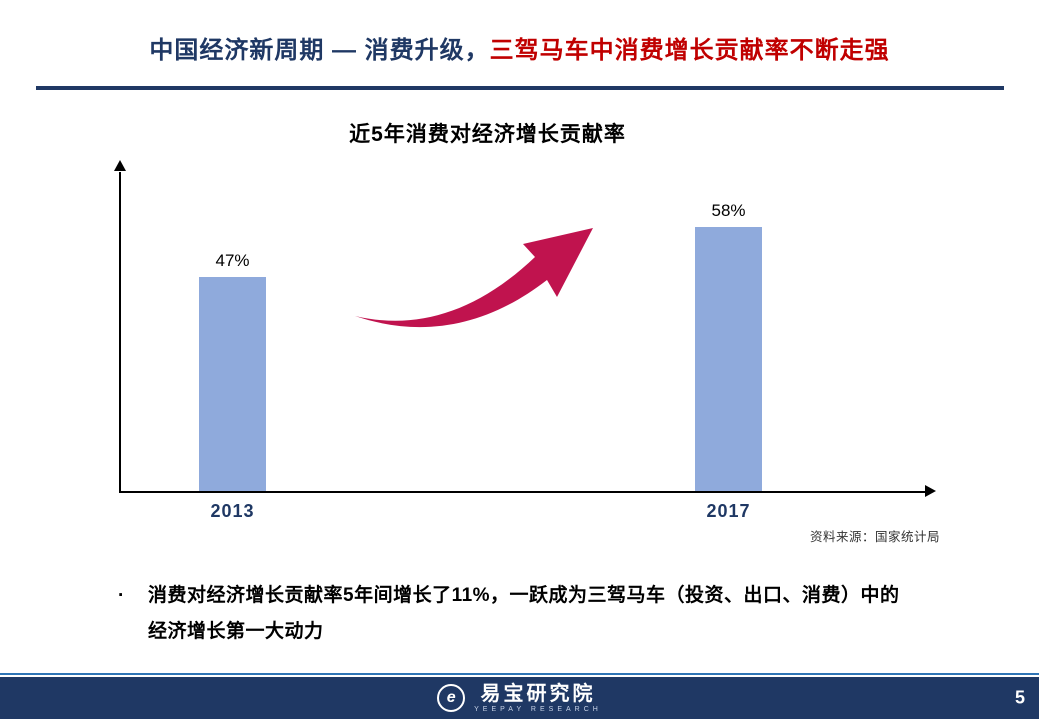 The height and width of the screenshot is (719, 1039). Describe the element at coordinates (232, 260) in the screenshot. I see `bar-value-label-2013: 47%` at that location.